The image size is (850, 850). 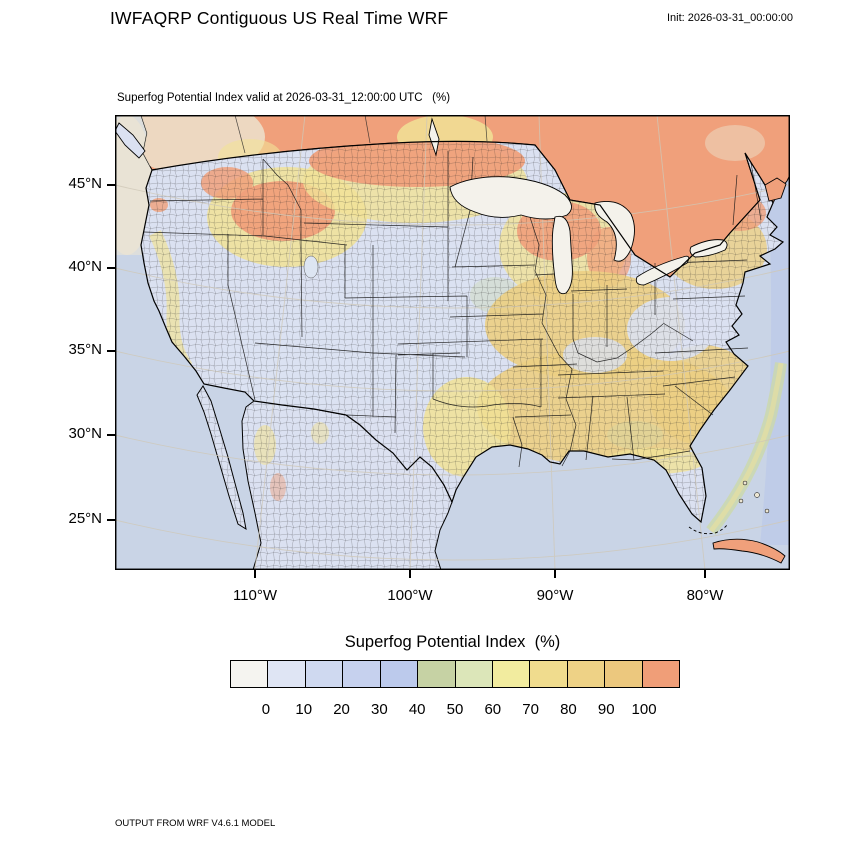 What do you see at coordinates (361, 134) in the screenshot?
I see `province-borders` at bounding box center [361, 134].